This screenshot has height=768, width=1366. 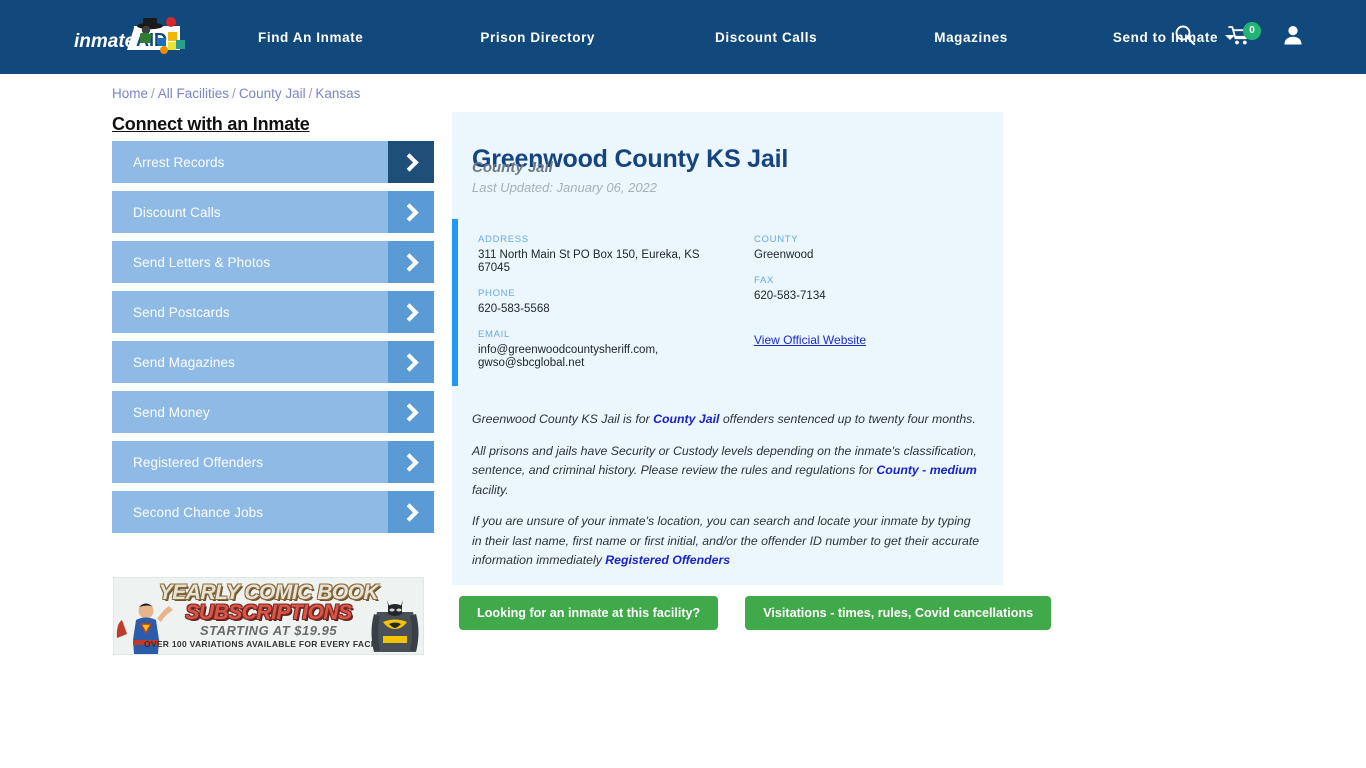 What do you see at coordinates (490, 489) in the screenshot?
I see `p2-text-b: facility.` at bounding box center [490, 489].